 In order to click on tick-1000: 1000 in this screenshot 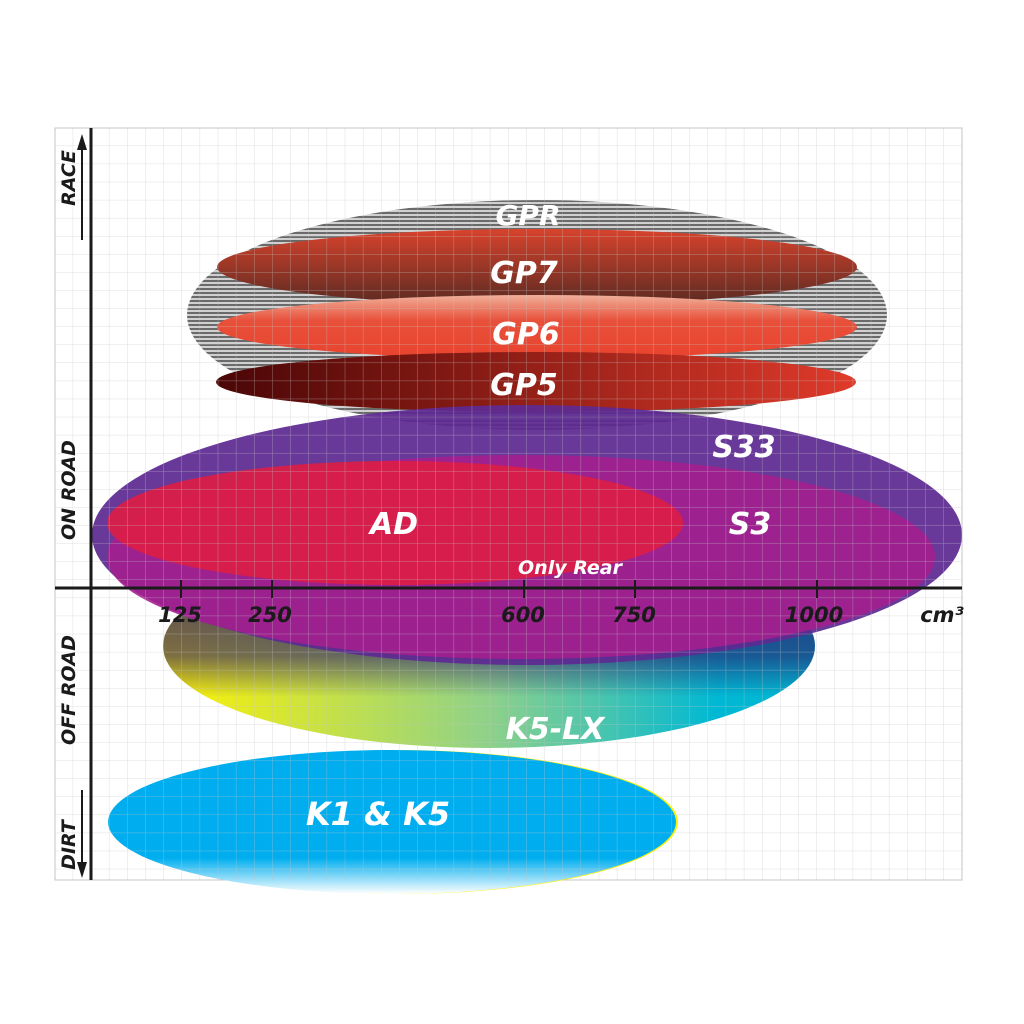, I will do `click(814, 615)`.